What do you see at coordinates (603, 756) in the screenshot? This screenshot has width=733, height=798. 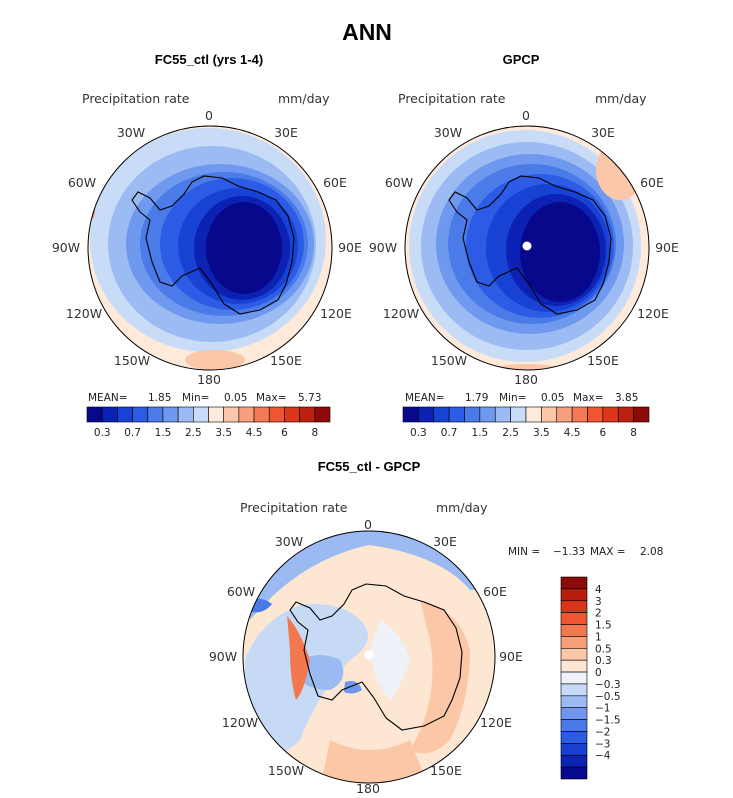 I see `colorbar-tick-label: −4` at bounding box center [603, 756].